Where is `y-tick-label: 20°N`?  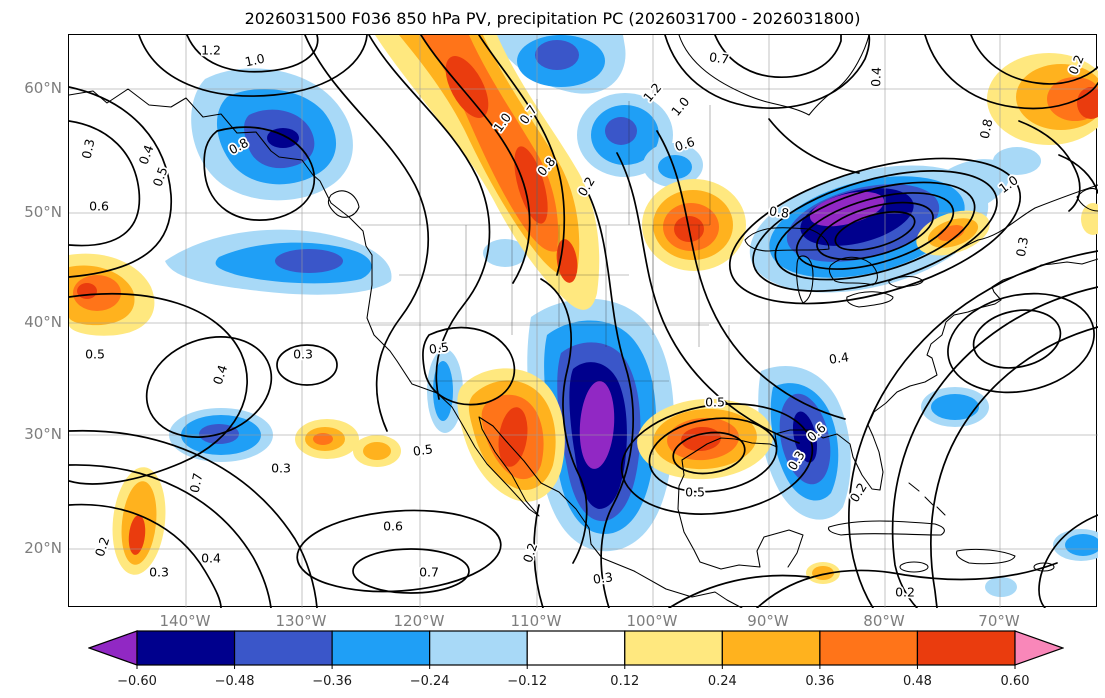 y-tick-label: 20°N is located at coordinates (43, 548).